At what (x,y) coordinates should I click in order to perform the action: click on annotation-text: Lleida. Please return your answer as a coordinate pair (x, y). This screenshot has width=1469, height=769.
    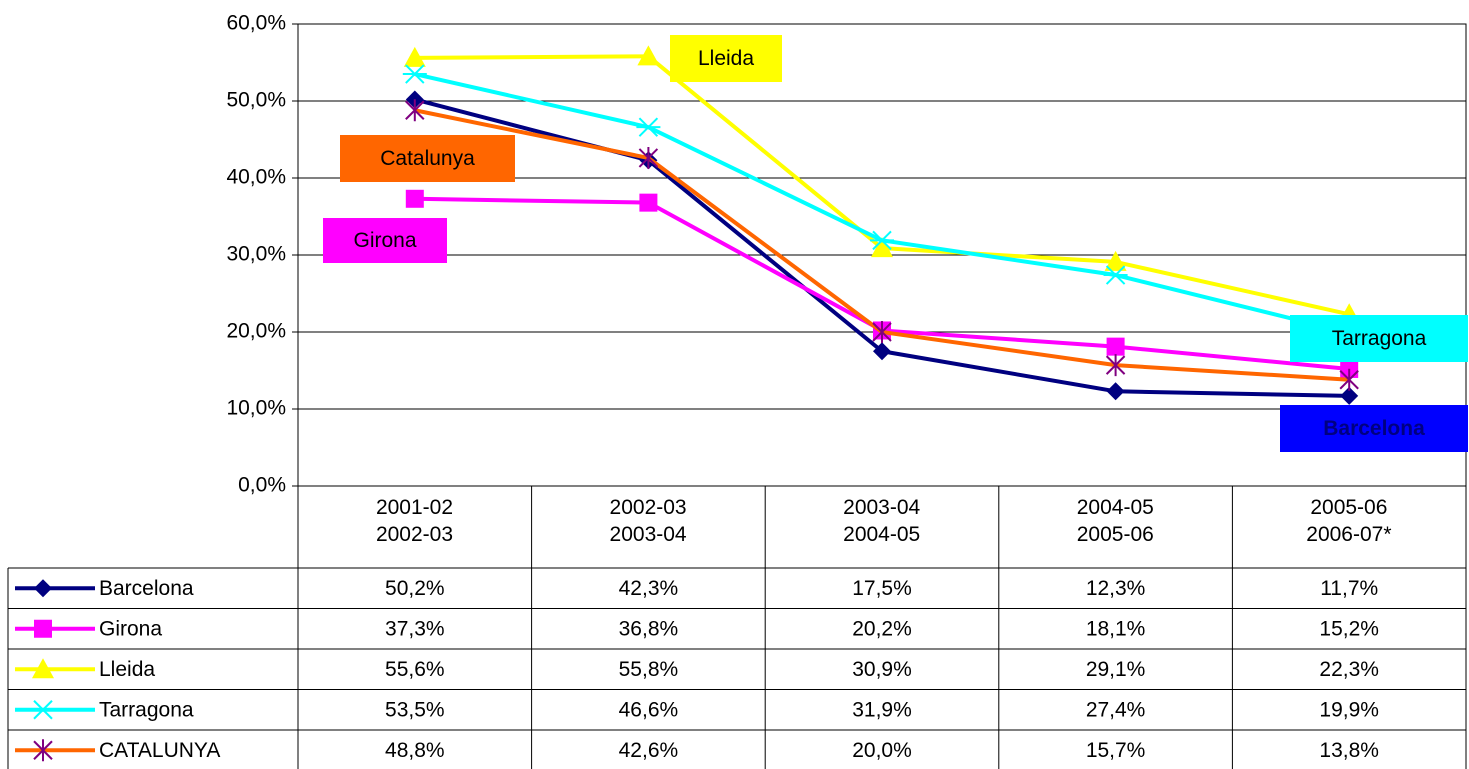
    Looking at the image, I should click on (726, 58).